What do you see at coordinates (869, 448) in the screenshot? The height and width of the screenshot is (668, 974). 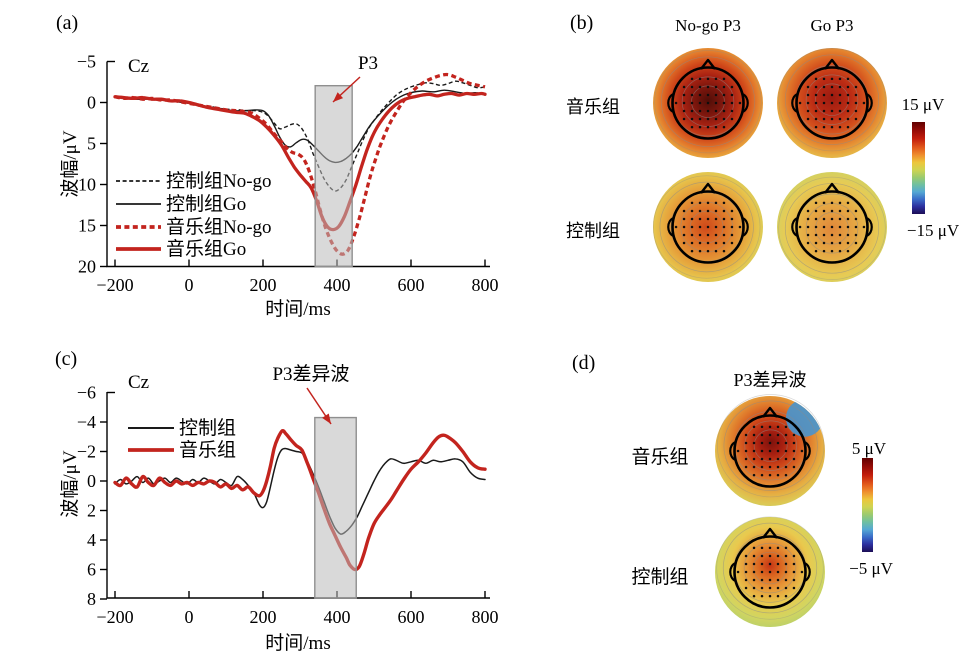 I see `colorbar-d-max-label: 5 μV` at bounding box center [869, 448].